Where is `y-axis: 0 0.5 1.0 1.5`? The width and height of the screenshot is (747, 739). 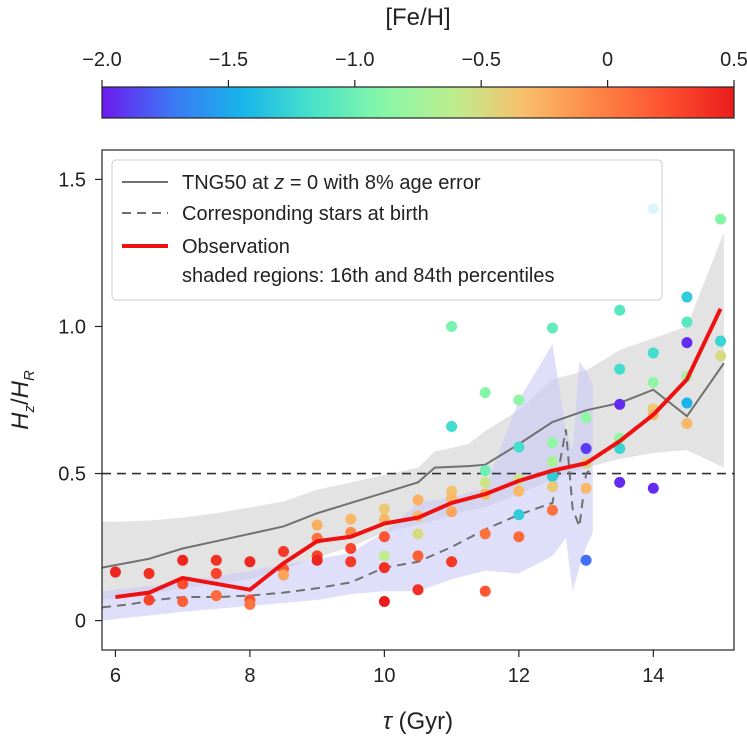
y-axis: 0 0.5 1.0 1.5 is located at coordinates (80, 401).